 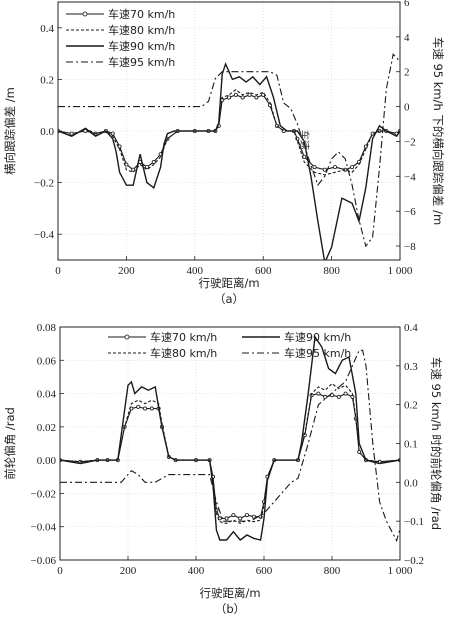 What do you see at coordinates (407, 73) in the screenshot?
I see `y2-tick-label: 2` at bounding box center [407, 73].